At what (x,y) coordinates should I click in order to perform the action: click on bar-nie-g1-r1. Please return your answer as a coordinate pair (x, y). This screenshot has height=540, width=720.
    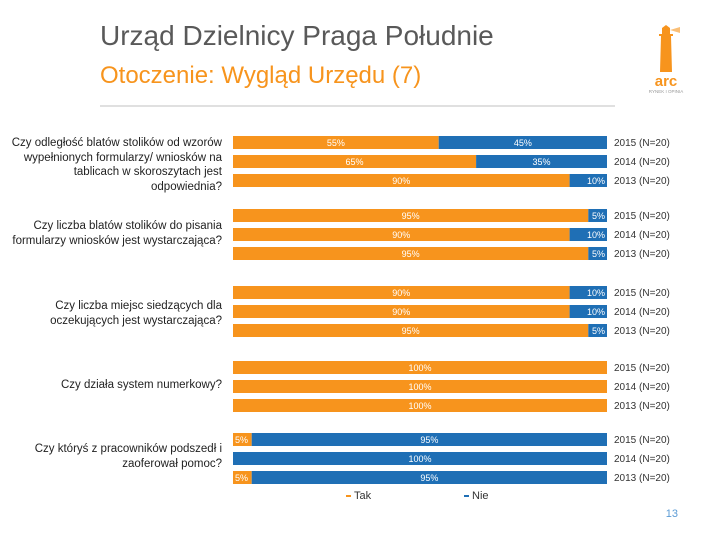
    Looking at the image, I should click on (522, 142).